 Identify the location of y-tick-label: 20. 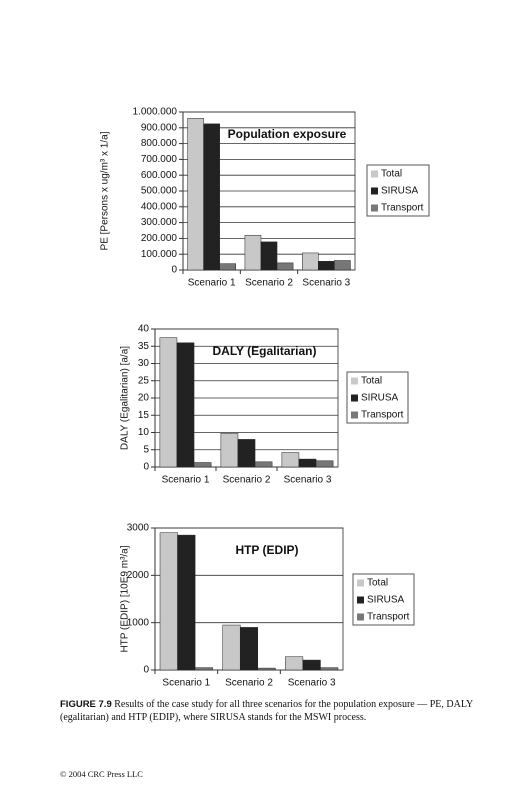
(144, 398).